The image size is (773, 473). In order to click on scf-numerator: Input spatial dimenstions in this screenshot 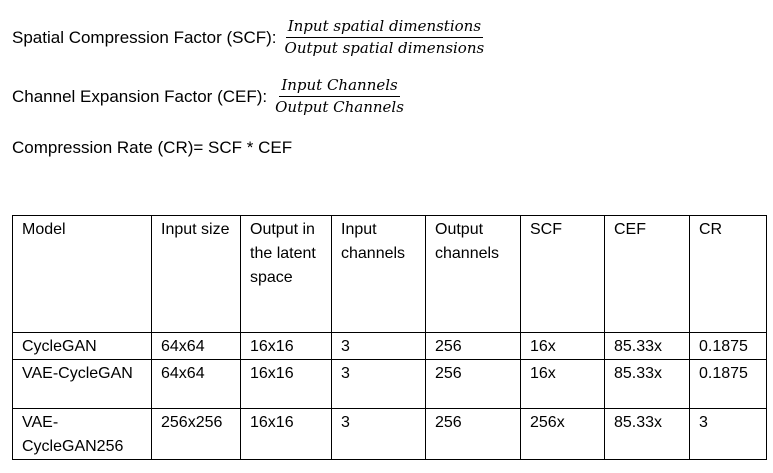, I will do `click(384, 27)`.